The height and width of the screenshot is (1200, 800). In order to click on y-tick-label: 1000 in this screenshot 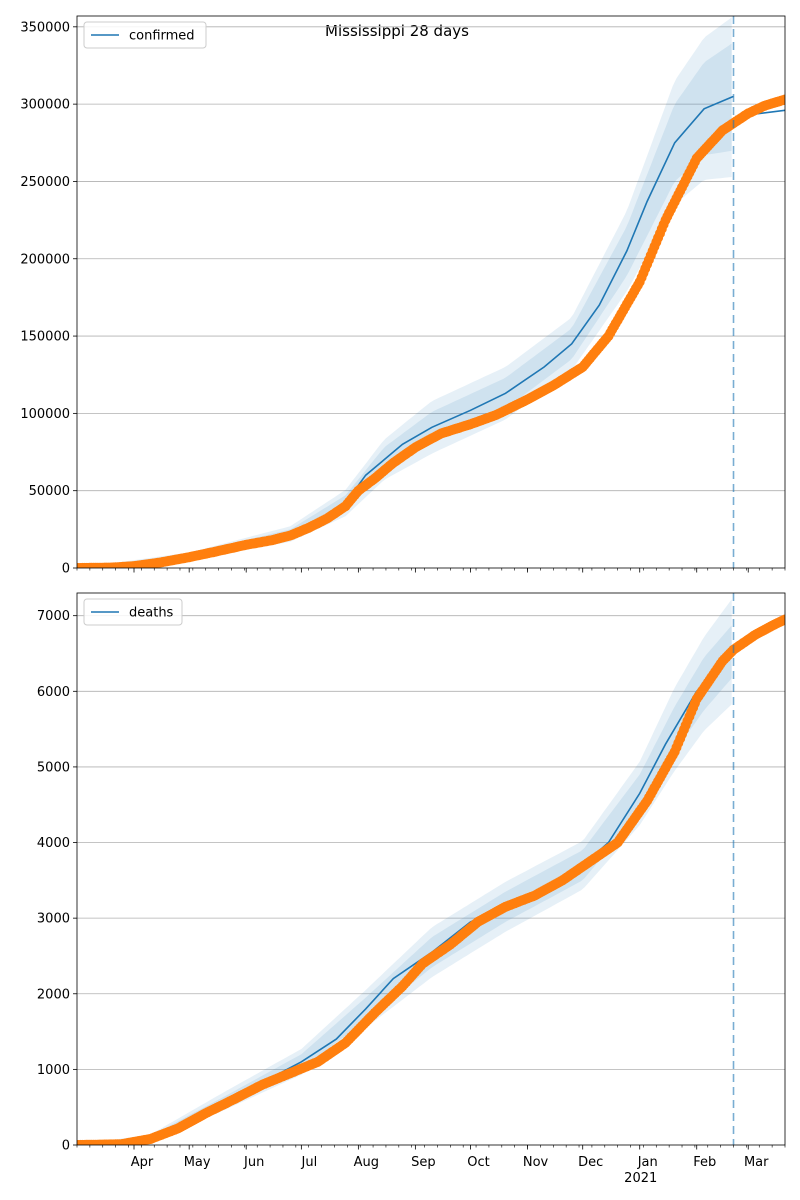, I will do `click(53, 1070)`.